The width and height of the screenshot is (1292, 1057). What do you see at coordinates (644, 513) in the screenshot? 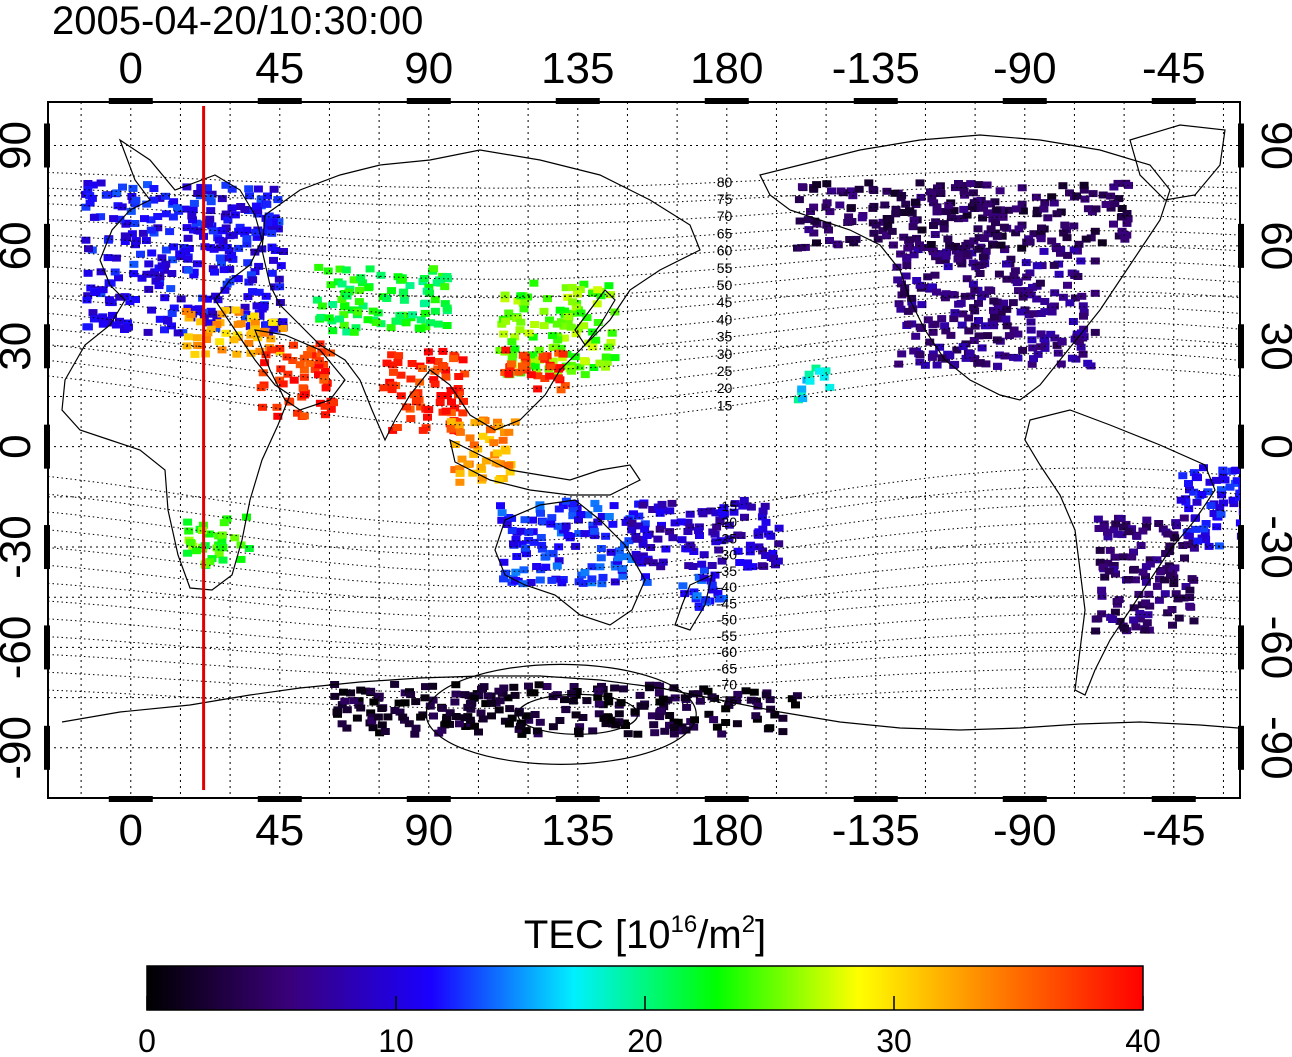
I see `mlat-contour` at bounding box center [644, 513].